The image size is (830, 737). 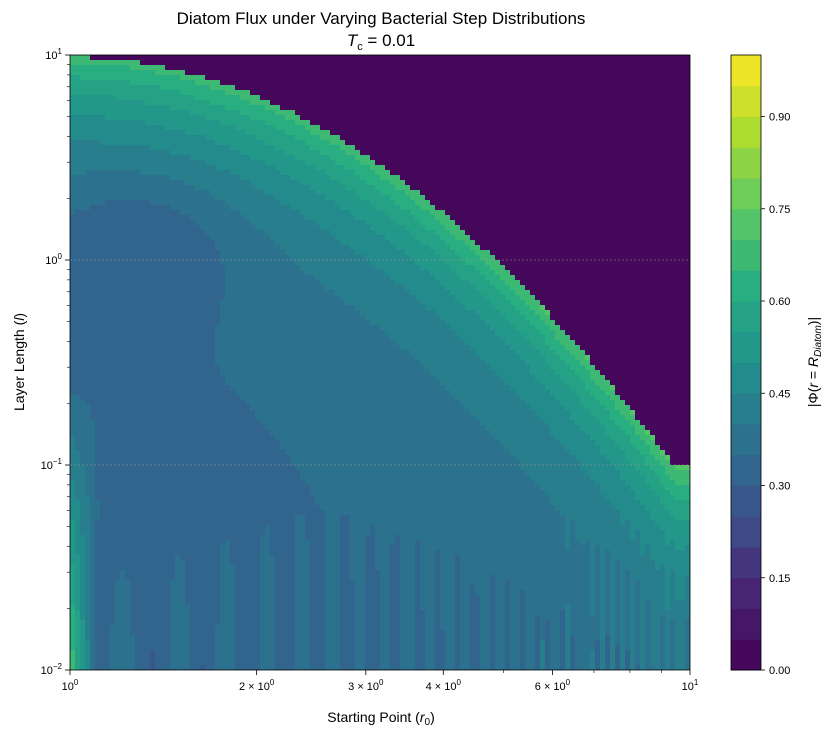 I want to click on colorbar-tick-label: 0.30, so click(x=779, y=487).